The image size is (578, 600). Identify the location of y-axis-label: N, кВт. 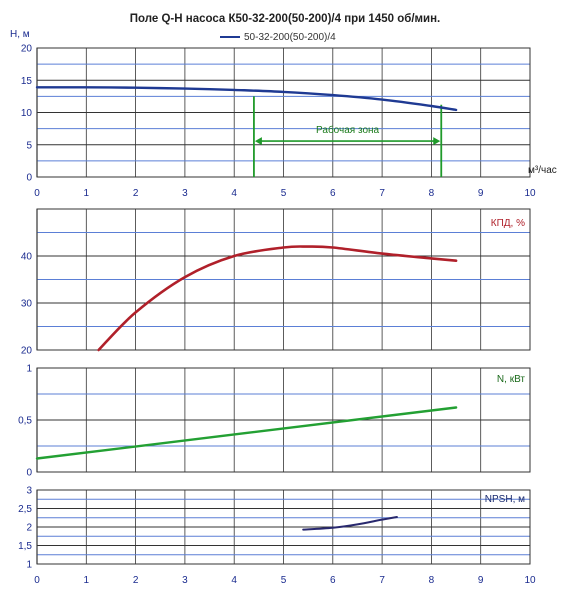
(511, 379).